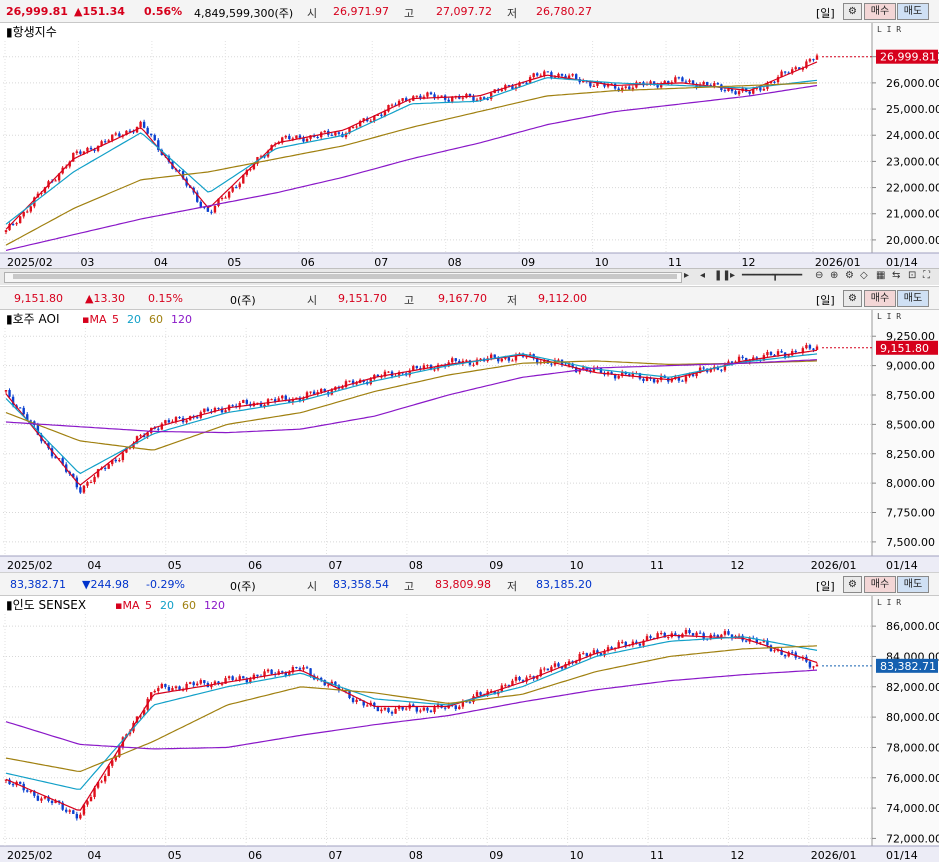 Image resolution: width=939 pixels, height=862 pixels. What do you see at coordinates (772, 275) in the screenshot?
I see `zoom-slider: ━━━━━┳━━━━` at bounding box center [772, 275].